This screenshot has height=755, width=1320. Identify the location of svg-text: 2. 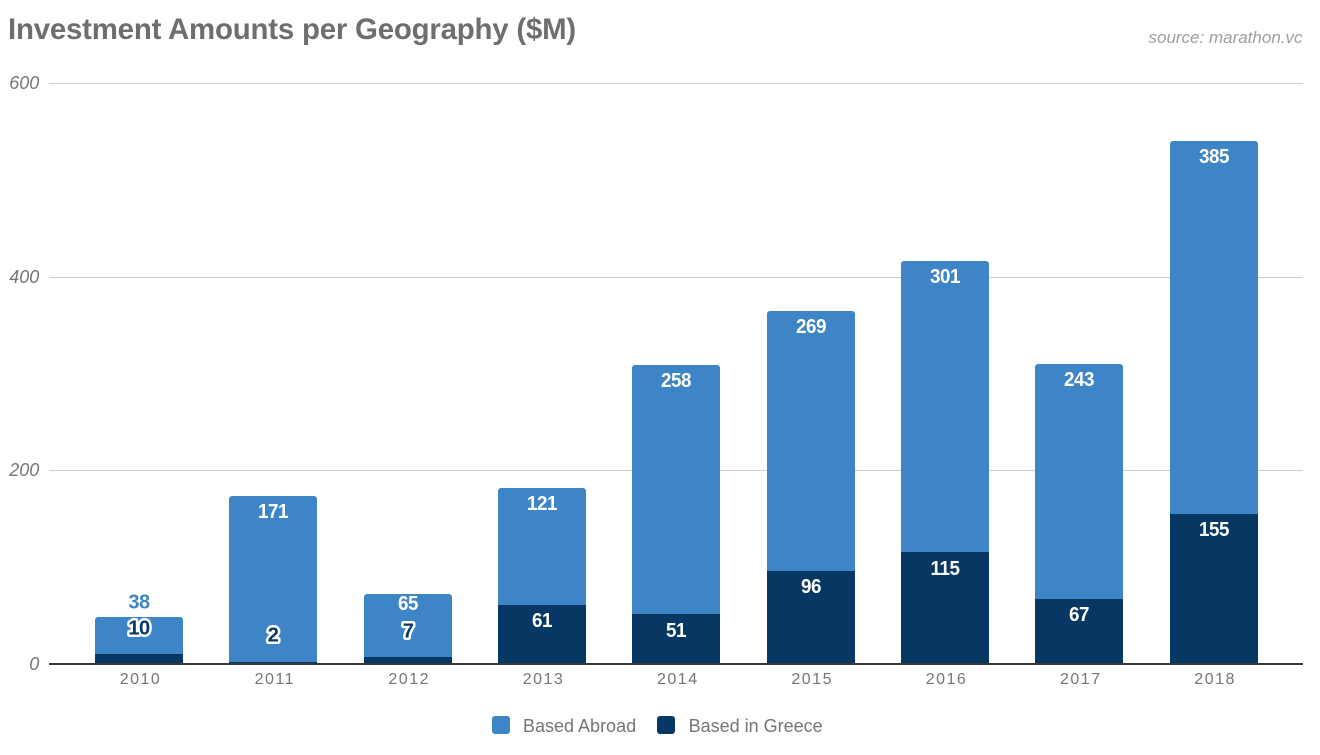
(273, 636).